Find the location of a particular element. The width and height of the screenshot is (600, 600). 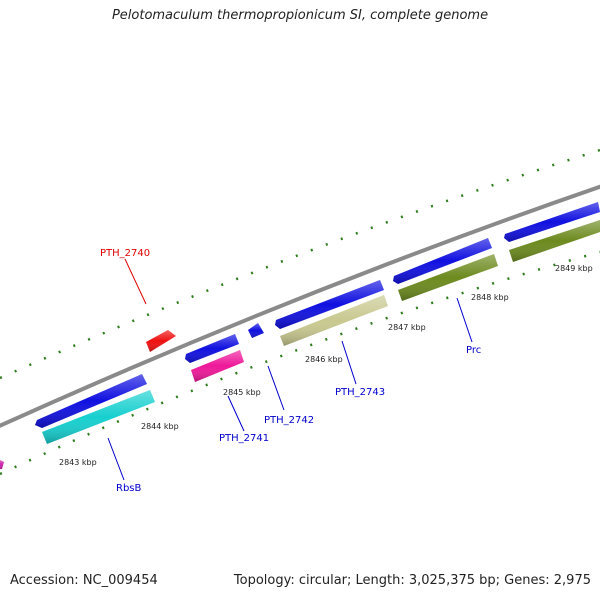

position-label-2849: 2849 kbp is located at coordinates (574, 268).